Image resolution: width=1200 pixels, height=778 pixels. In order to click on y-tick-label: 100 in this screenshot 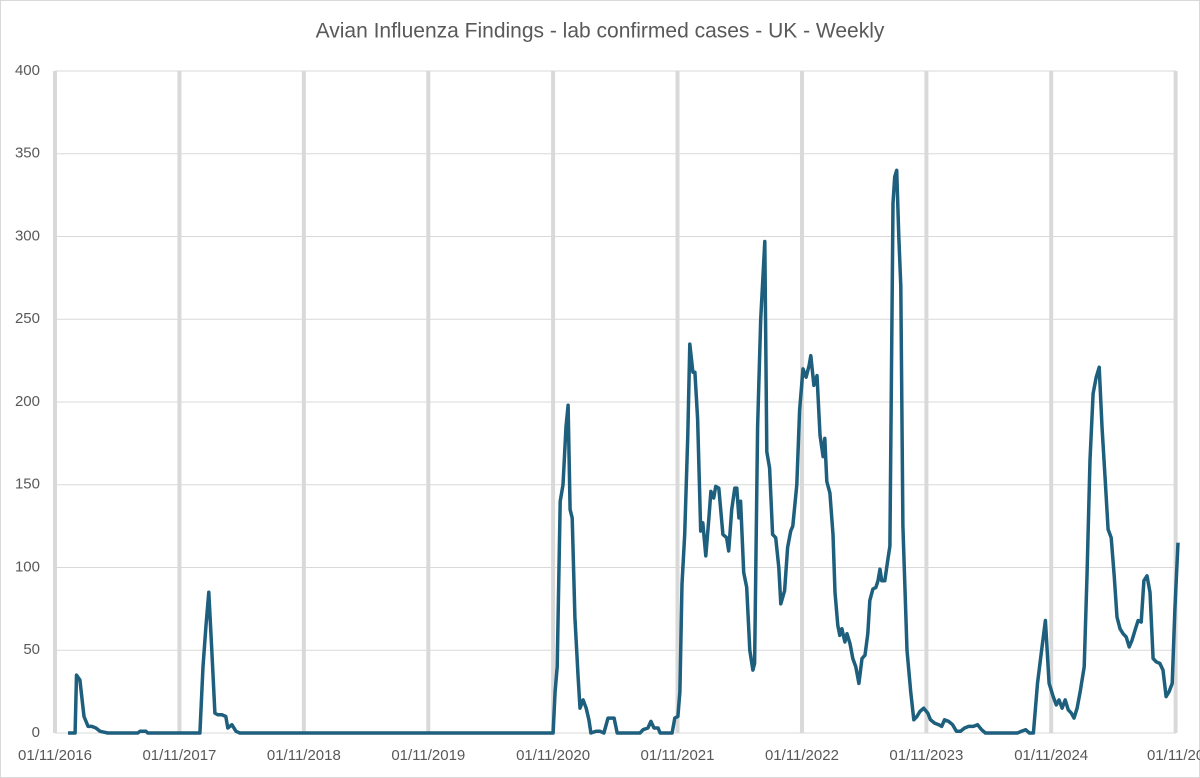, I will do `click(27, 566)`.